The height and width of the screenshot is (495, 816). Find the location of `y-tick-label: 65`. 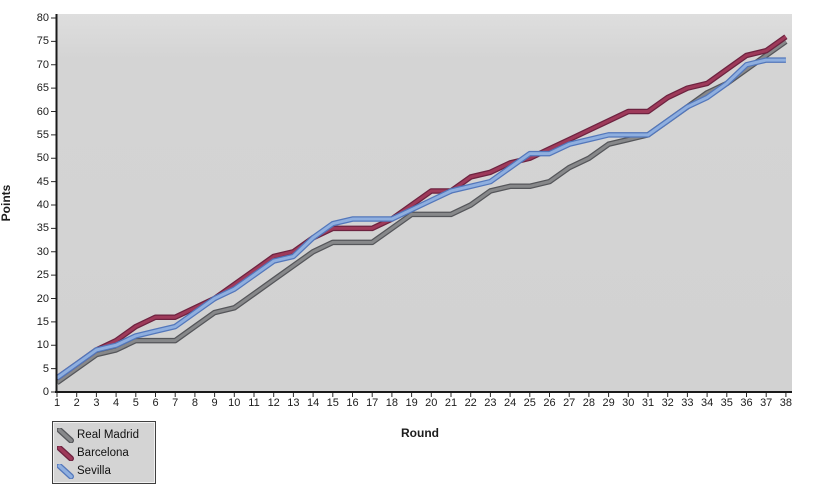

y-tick-label: 65 is located at coordinates (42, 88).